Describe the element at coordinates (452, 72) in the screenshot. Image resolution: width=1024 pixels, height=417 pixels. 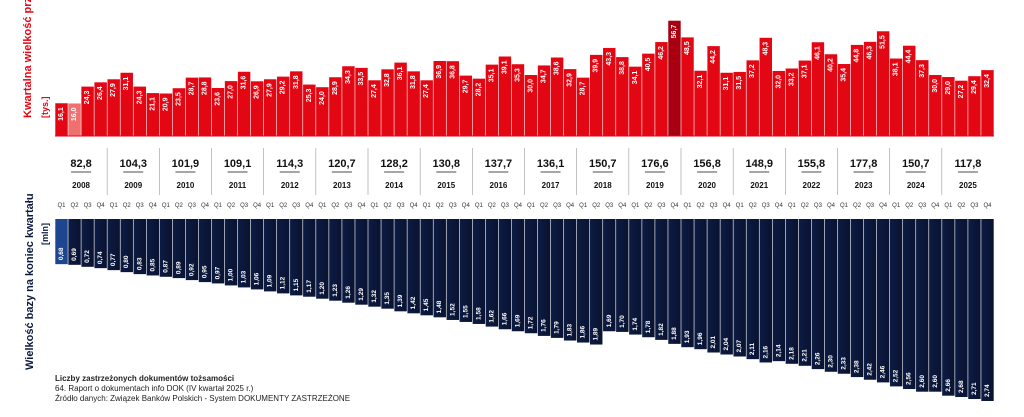
I see `top-bar-label: 36,8` at that location.